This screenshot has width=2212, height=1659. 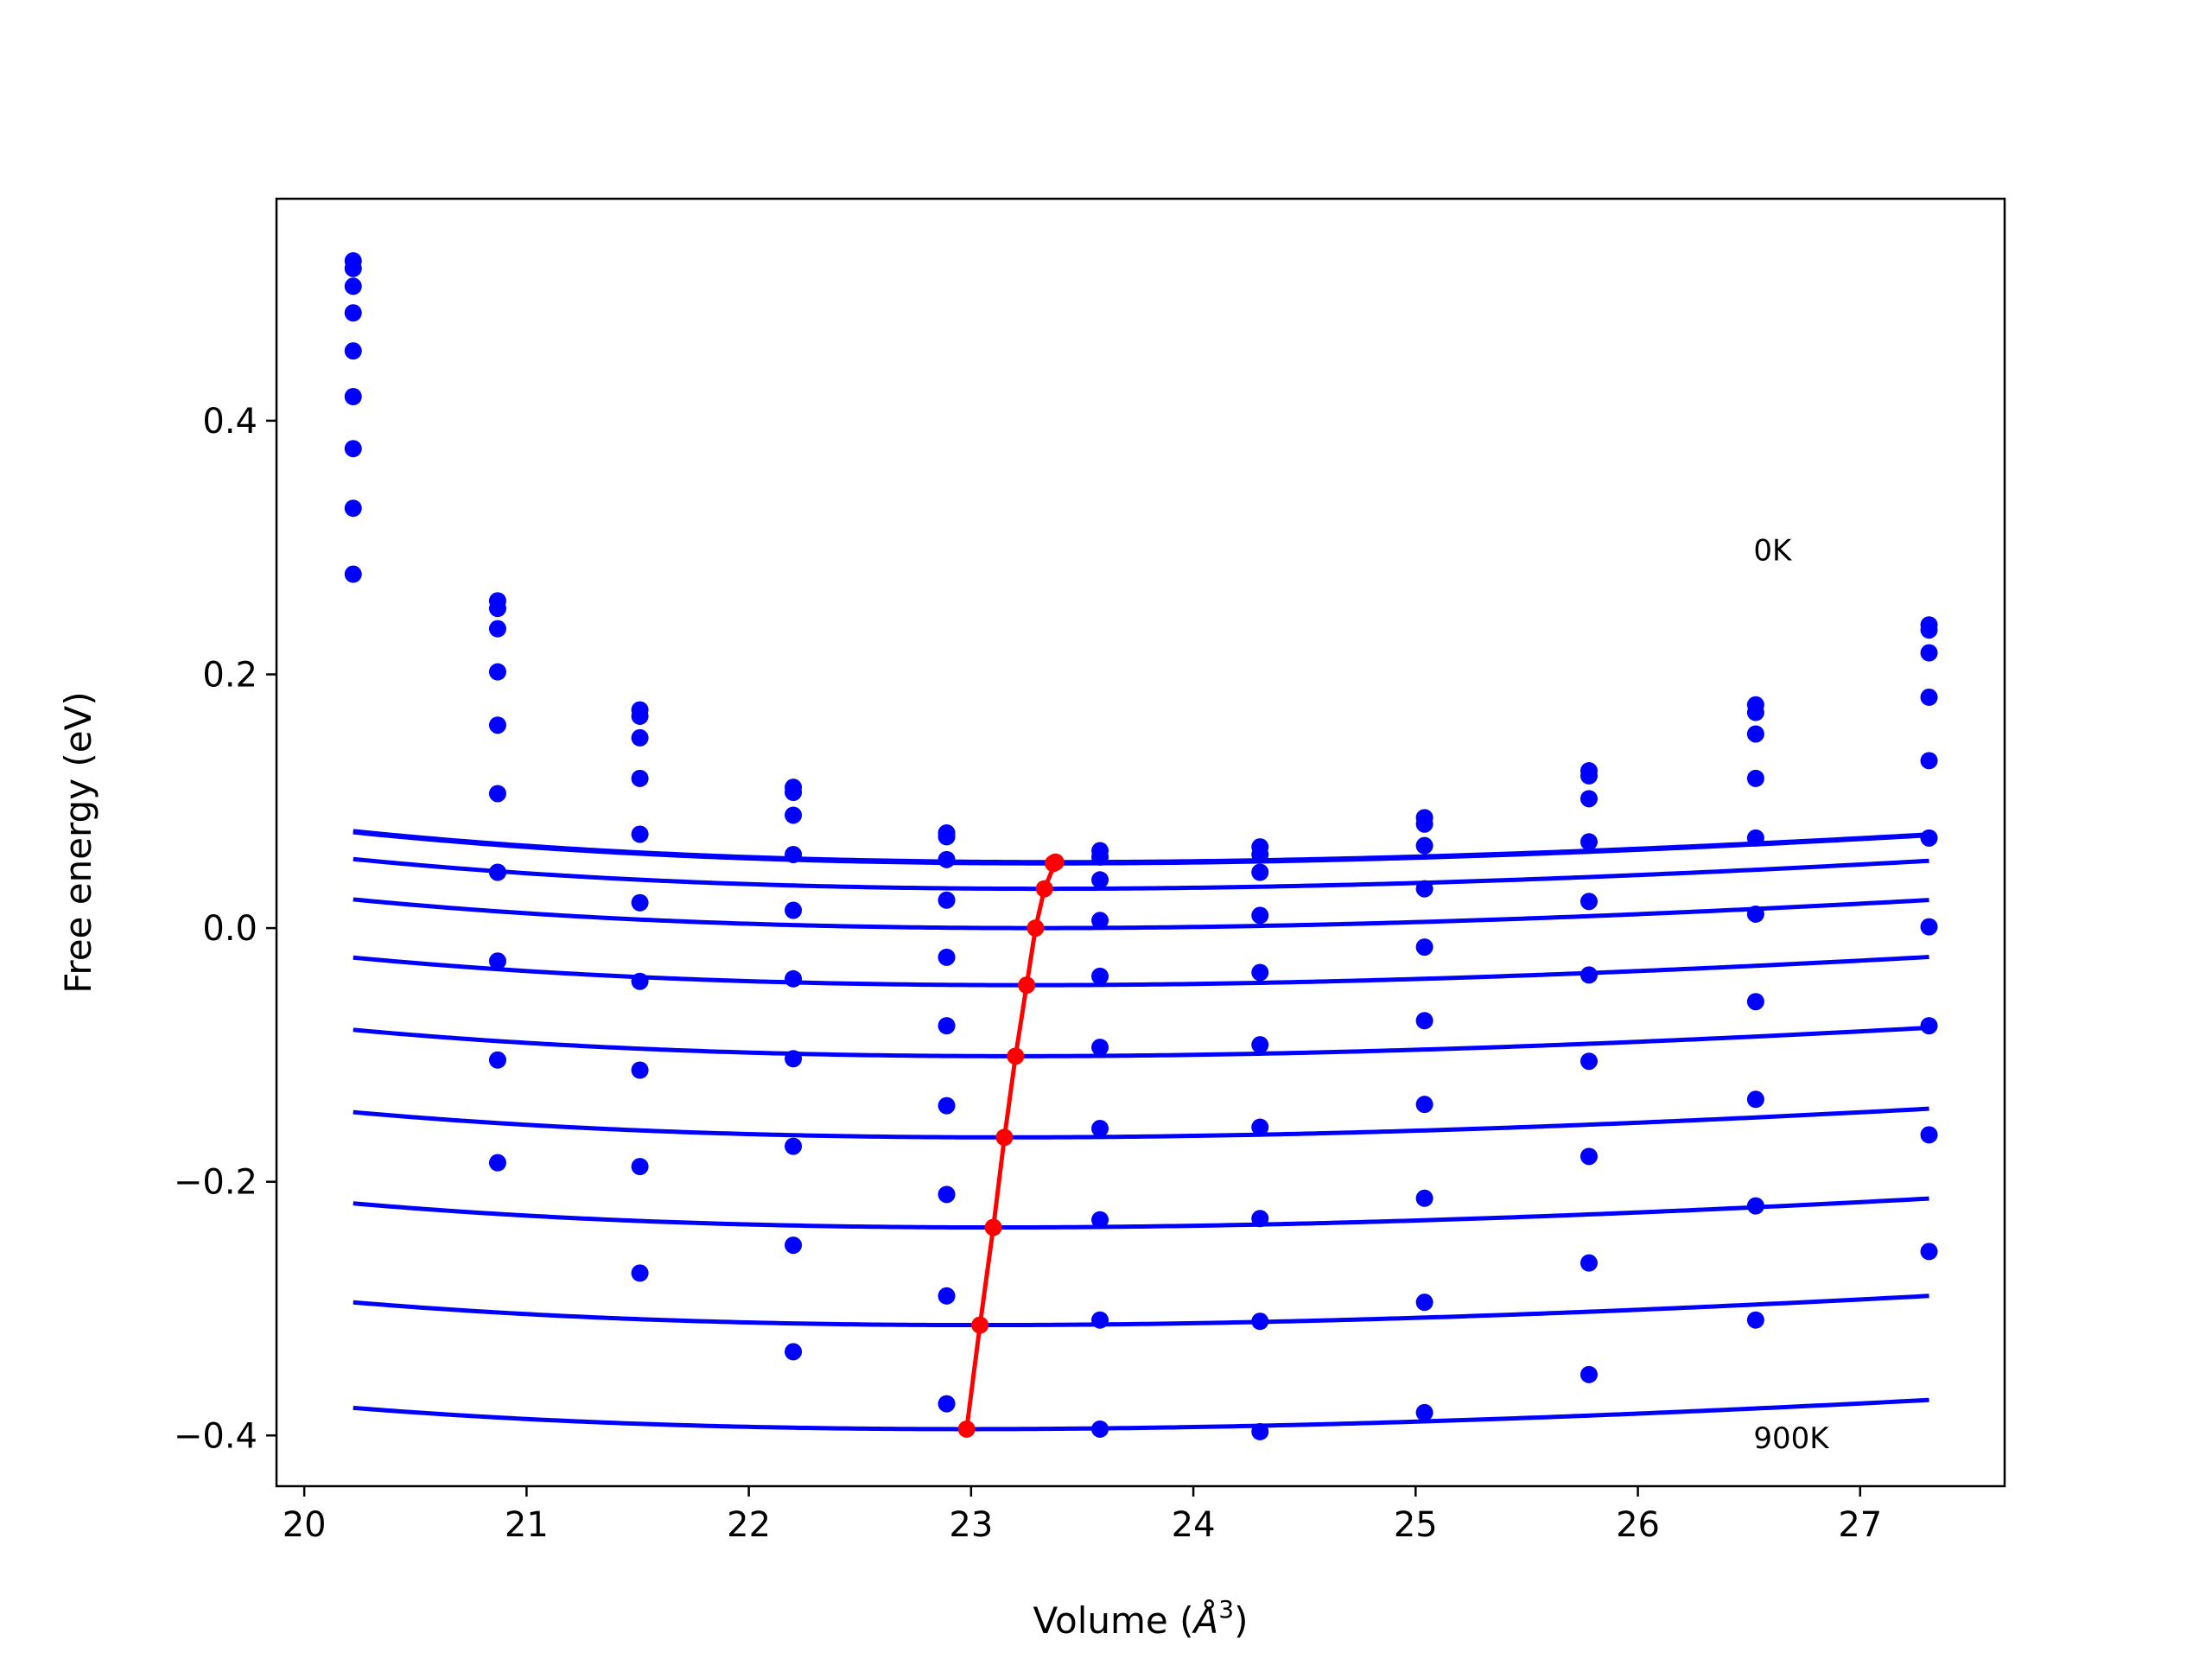 What do you see at coordinates (1141, 971) in the screenshot?
I see `fit-curve-400K` at bounding box center [1141, 971].